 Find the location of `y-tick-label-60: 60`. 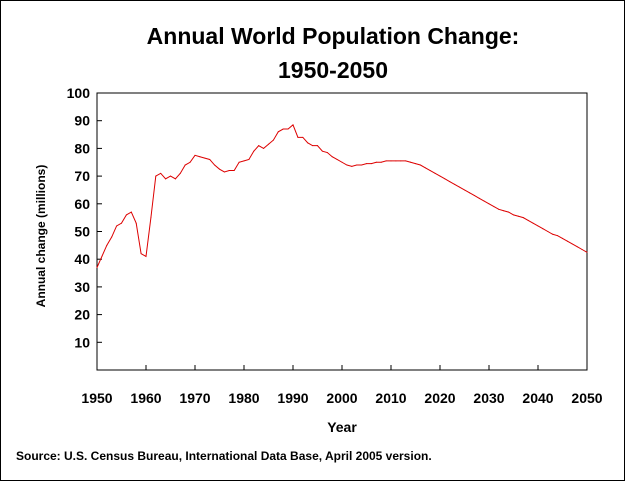

y-tick-label-60: 60 is located at coordinates (82, 204).